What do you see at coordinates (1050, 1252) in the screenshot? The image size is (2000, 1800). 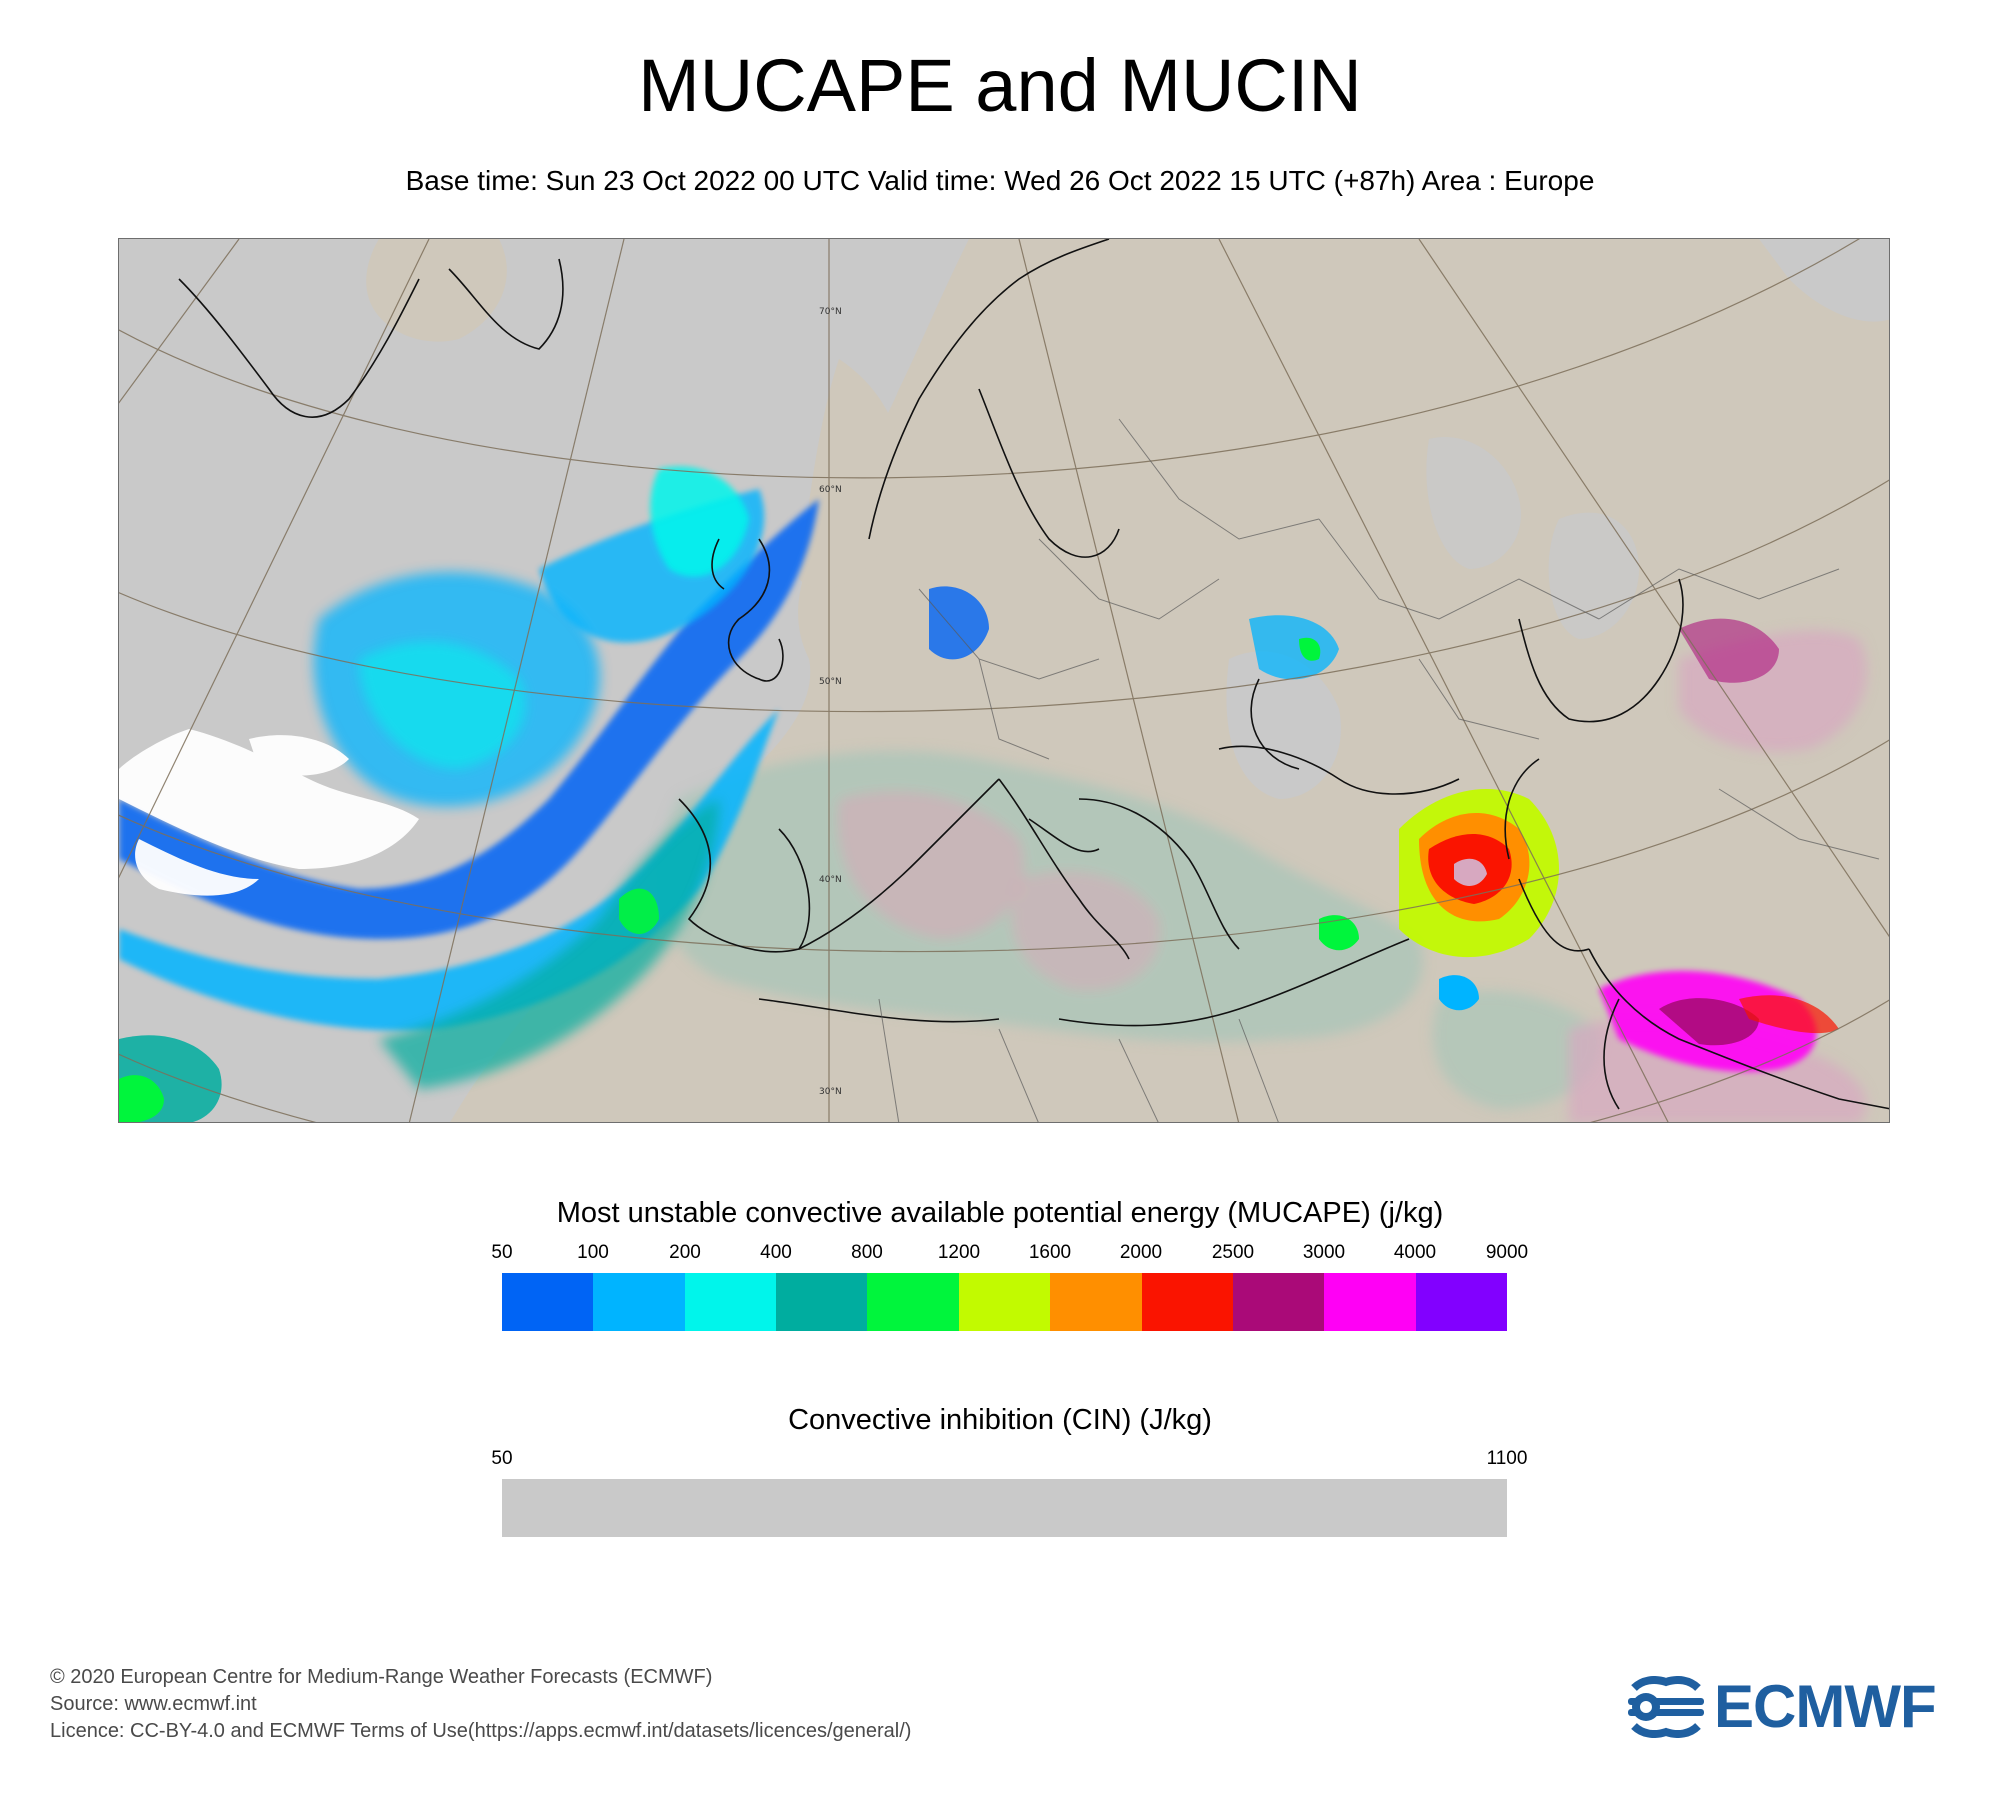 I see `mucape-tick: 1600` at bounding box center [1050, 1252].